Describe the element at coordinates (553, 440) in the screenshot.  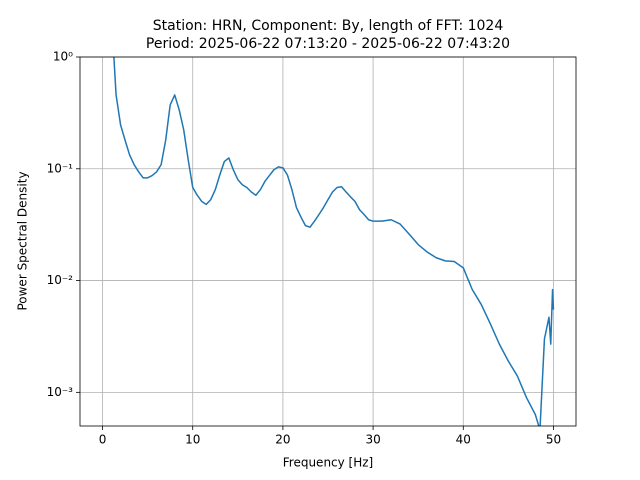
I see `x-tick-label: 50` at that location.